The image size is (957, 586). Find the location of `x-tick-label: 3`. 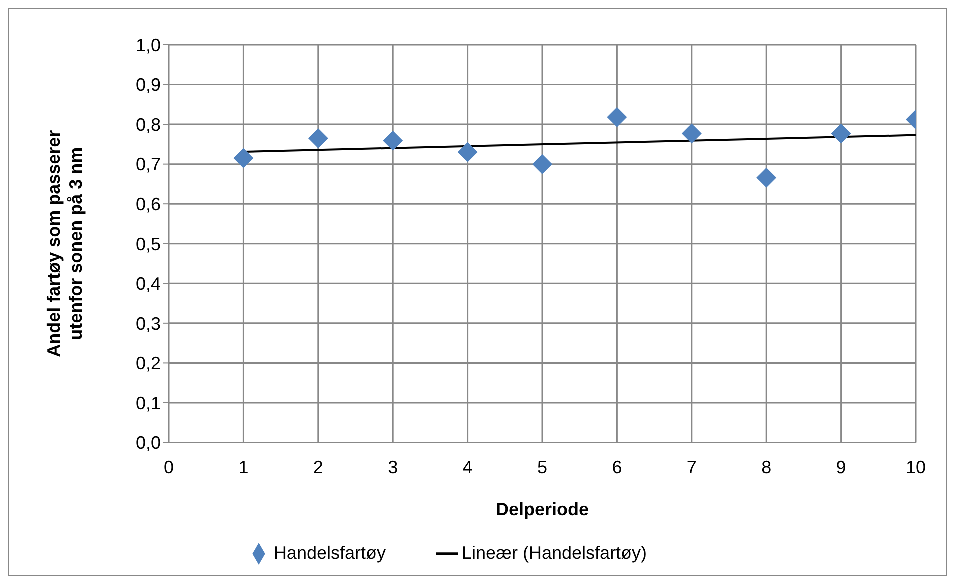

x-tick-label: 3 is located at coordinates (393, 468).